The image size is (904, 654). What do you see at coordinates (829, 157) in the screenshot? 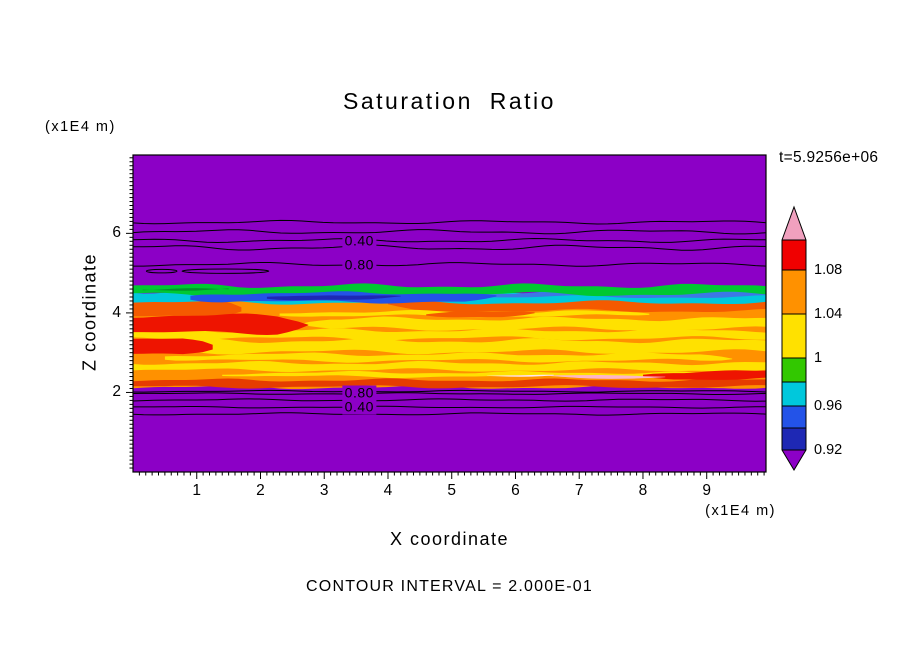
I see `time-annotation: t=5.9256e+06` at bounding box center [829, 157].